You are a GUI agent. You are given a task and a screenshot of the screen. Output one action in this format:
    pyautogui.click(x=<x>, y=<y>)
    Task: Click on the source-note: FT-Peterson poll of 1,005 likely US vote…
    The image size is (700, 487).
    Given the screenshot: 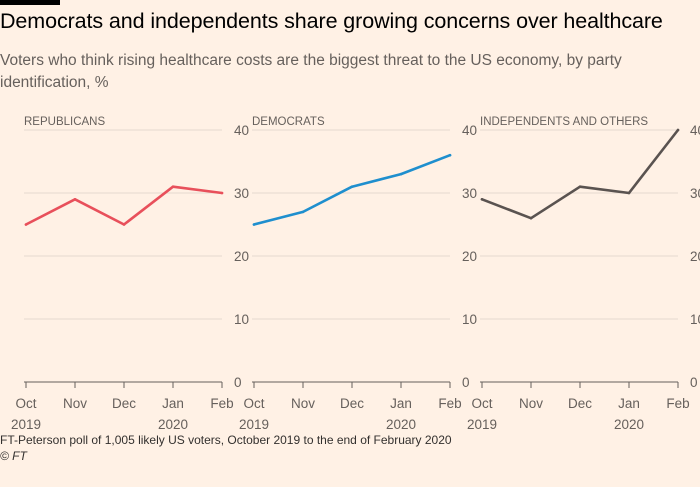 What is the action you would take?
    pyautogui.click(x=226, y=440)
    